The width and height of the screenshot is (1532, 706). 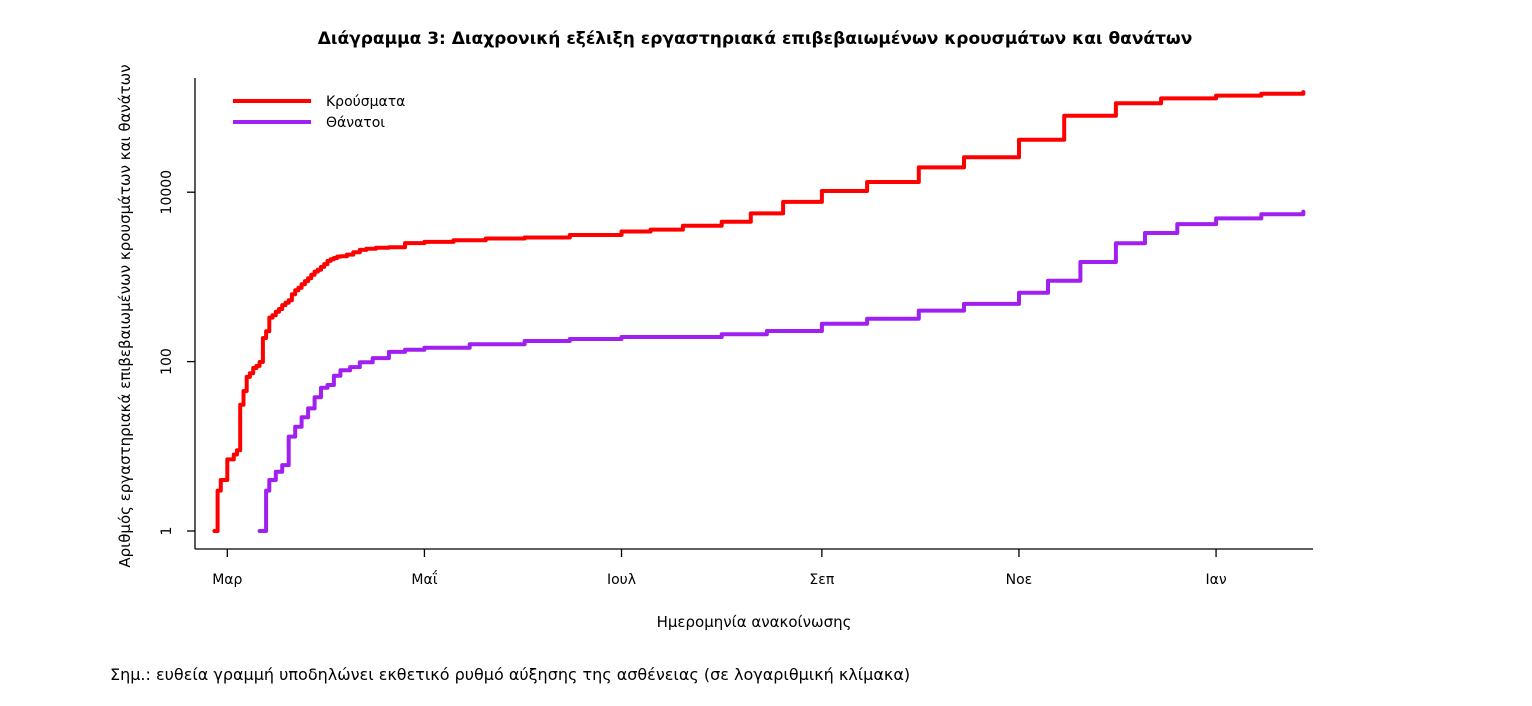 I want to click on x-tick-label: Ιουλ, so click(x=621, y=580).